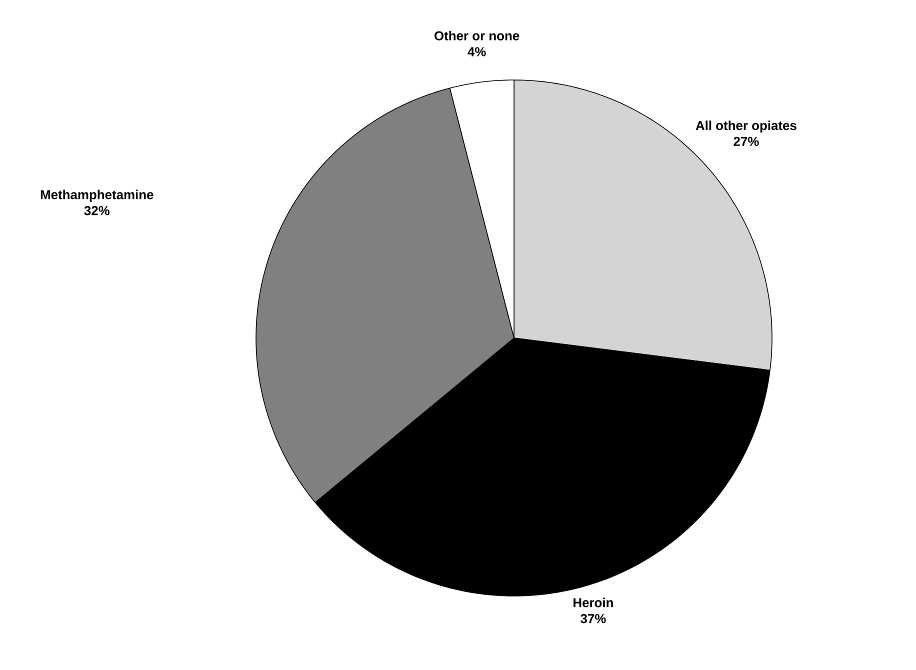 Image resolution: width=916 pixels, height=670 pixels. What do you see at coordinates (593, 603) in the screenshot?
I see `slice-label: Heroin` at bounding box center [593, 603].